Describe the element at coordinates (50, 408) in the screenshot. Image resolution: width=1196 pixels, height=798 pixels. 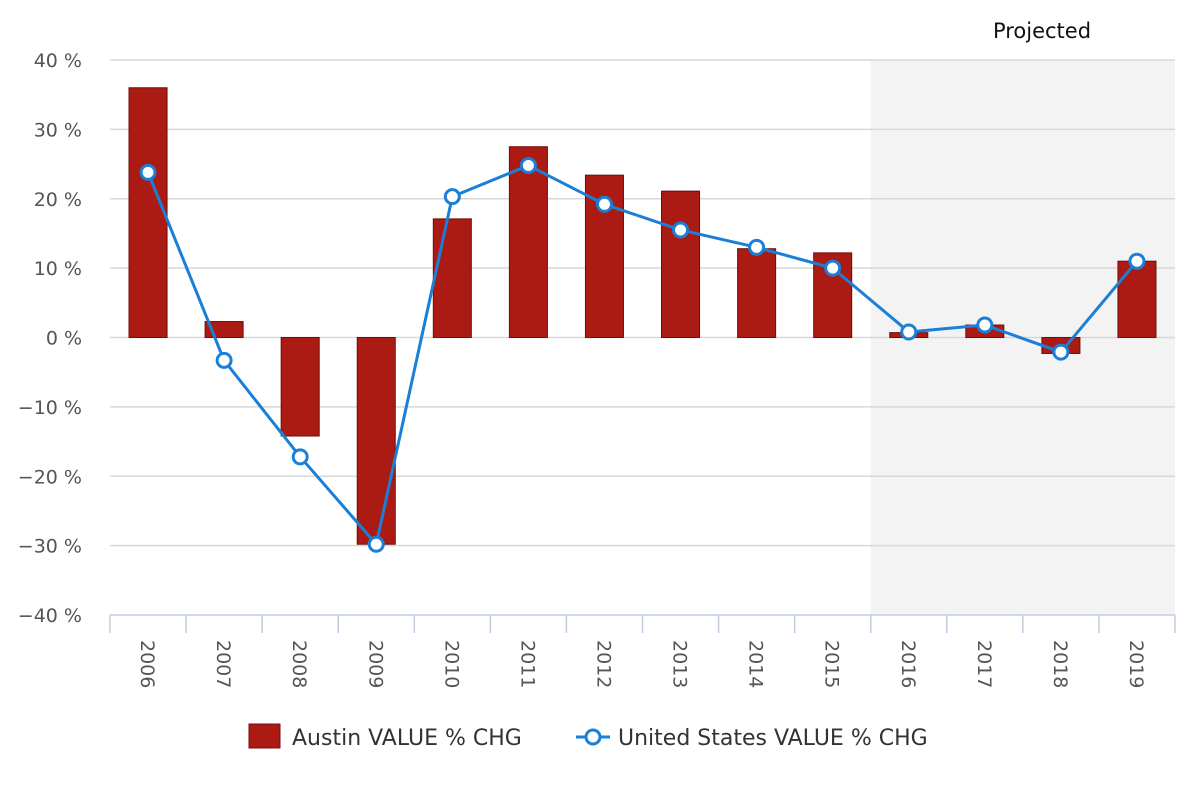
I see `y-tick-label: −10 %` at that location.